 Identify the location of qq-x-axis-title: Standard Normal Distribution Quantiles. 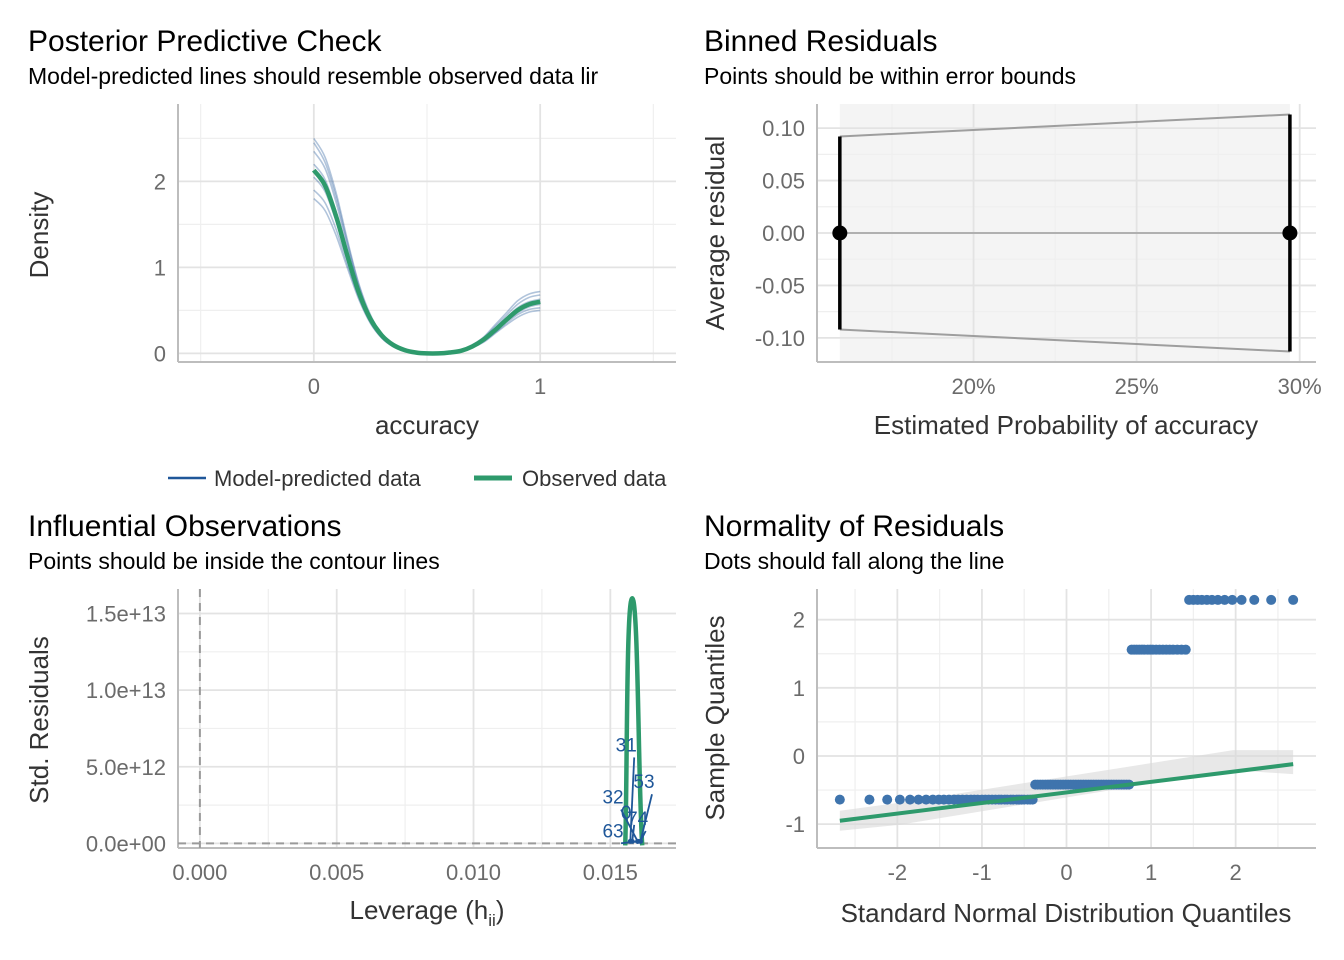
(1066, 913).